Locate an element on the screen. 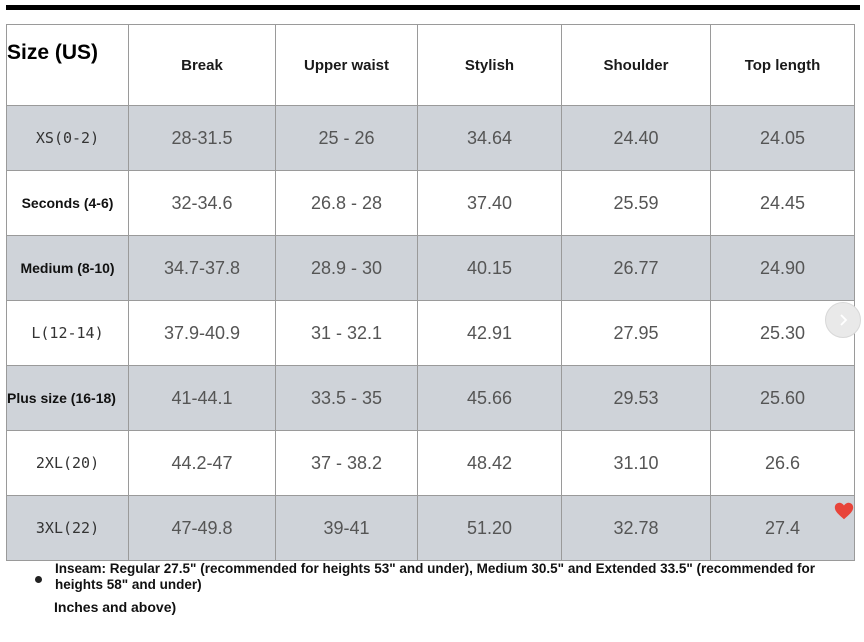 This screenshot has height=642, width=864. break-cell: 32-34.6 is located at coordinates (202, 203).